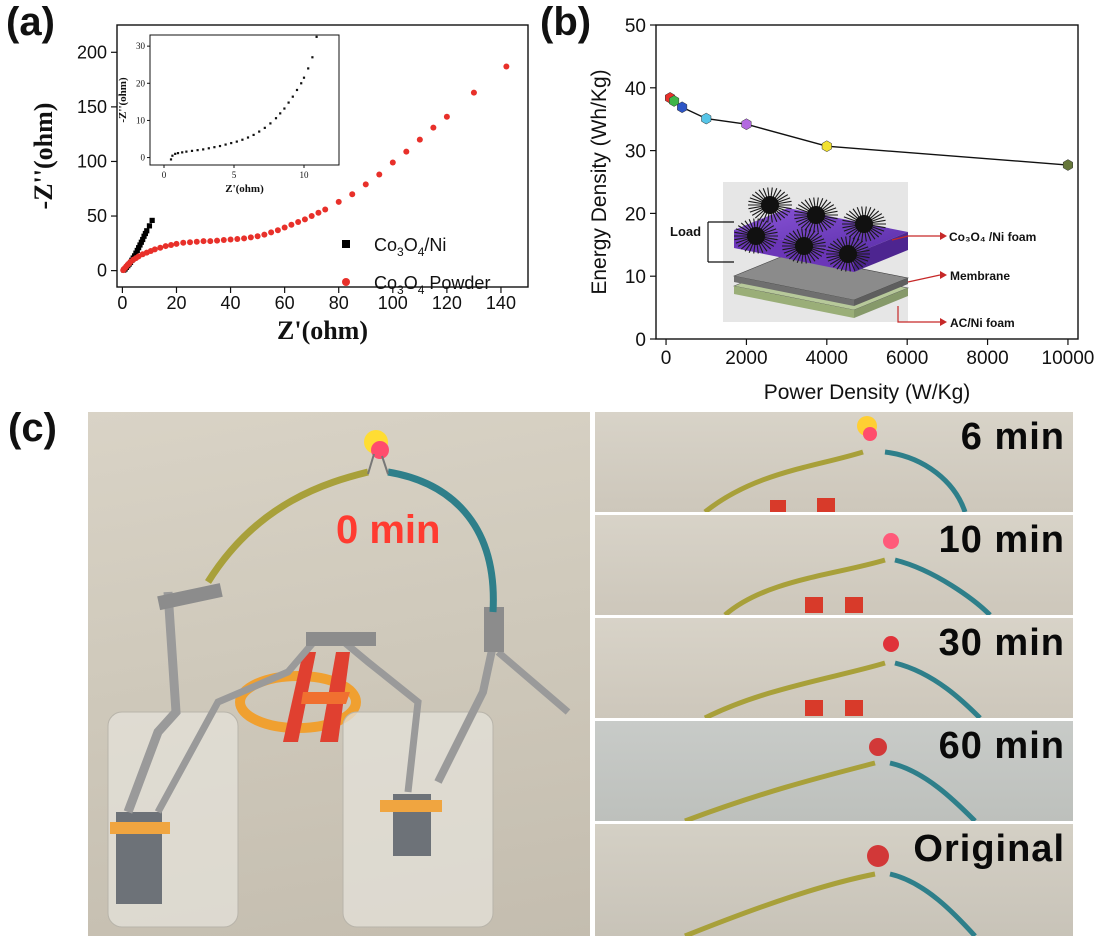 The height and width of the screenshot is (938, 1097). What do you see at coordinates (143, 158) in the screenshot?
I see `inset-y-tick-label: 0` at bounding box center [143, 158].